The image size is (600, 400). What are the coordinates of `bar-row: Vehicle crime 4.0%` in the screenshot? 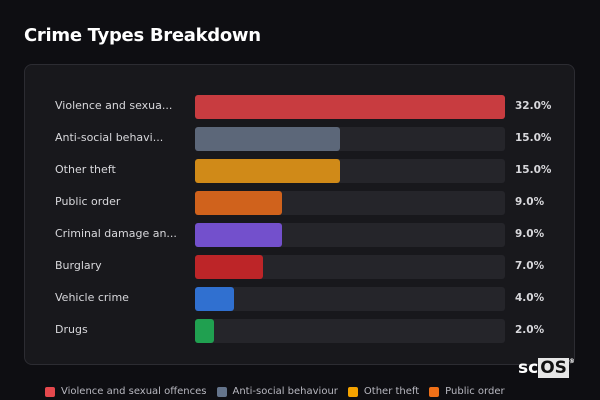 It's located at (299, 299).